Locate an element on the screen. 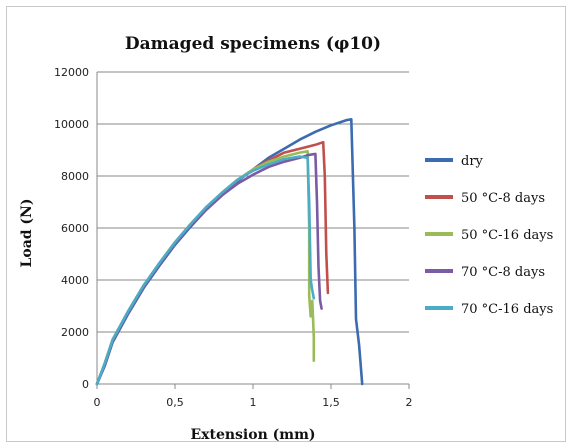 The width and height of the screenshot is (572, 446). x-tick-label: 1 is located at coordinates (253, 402).